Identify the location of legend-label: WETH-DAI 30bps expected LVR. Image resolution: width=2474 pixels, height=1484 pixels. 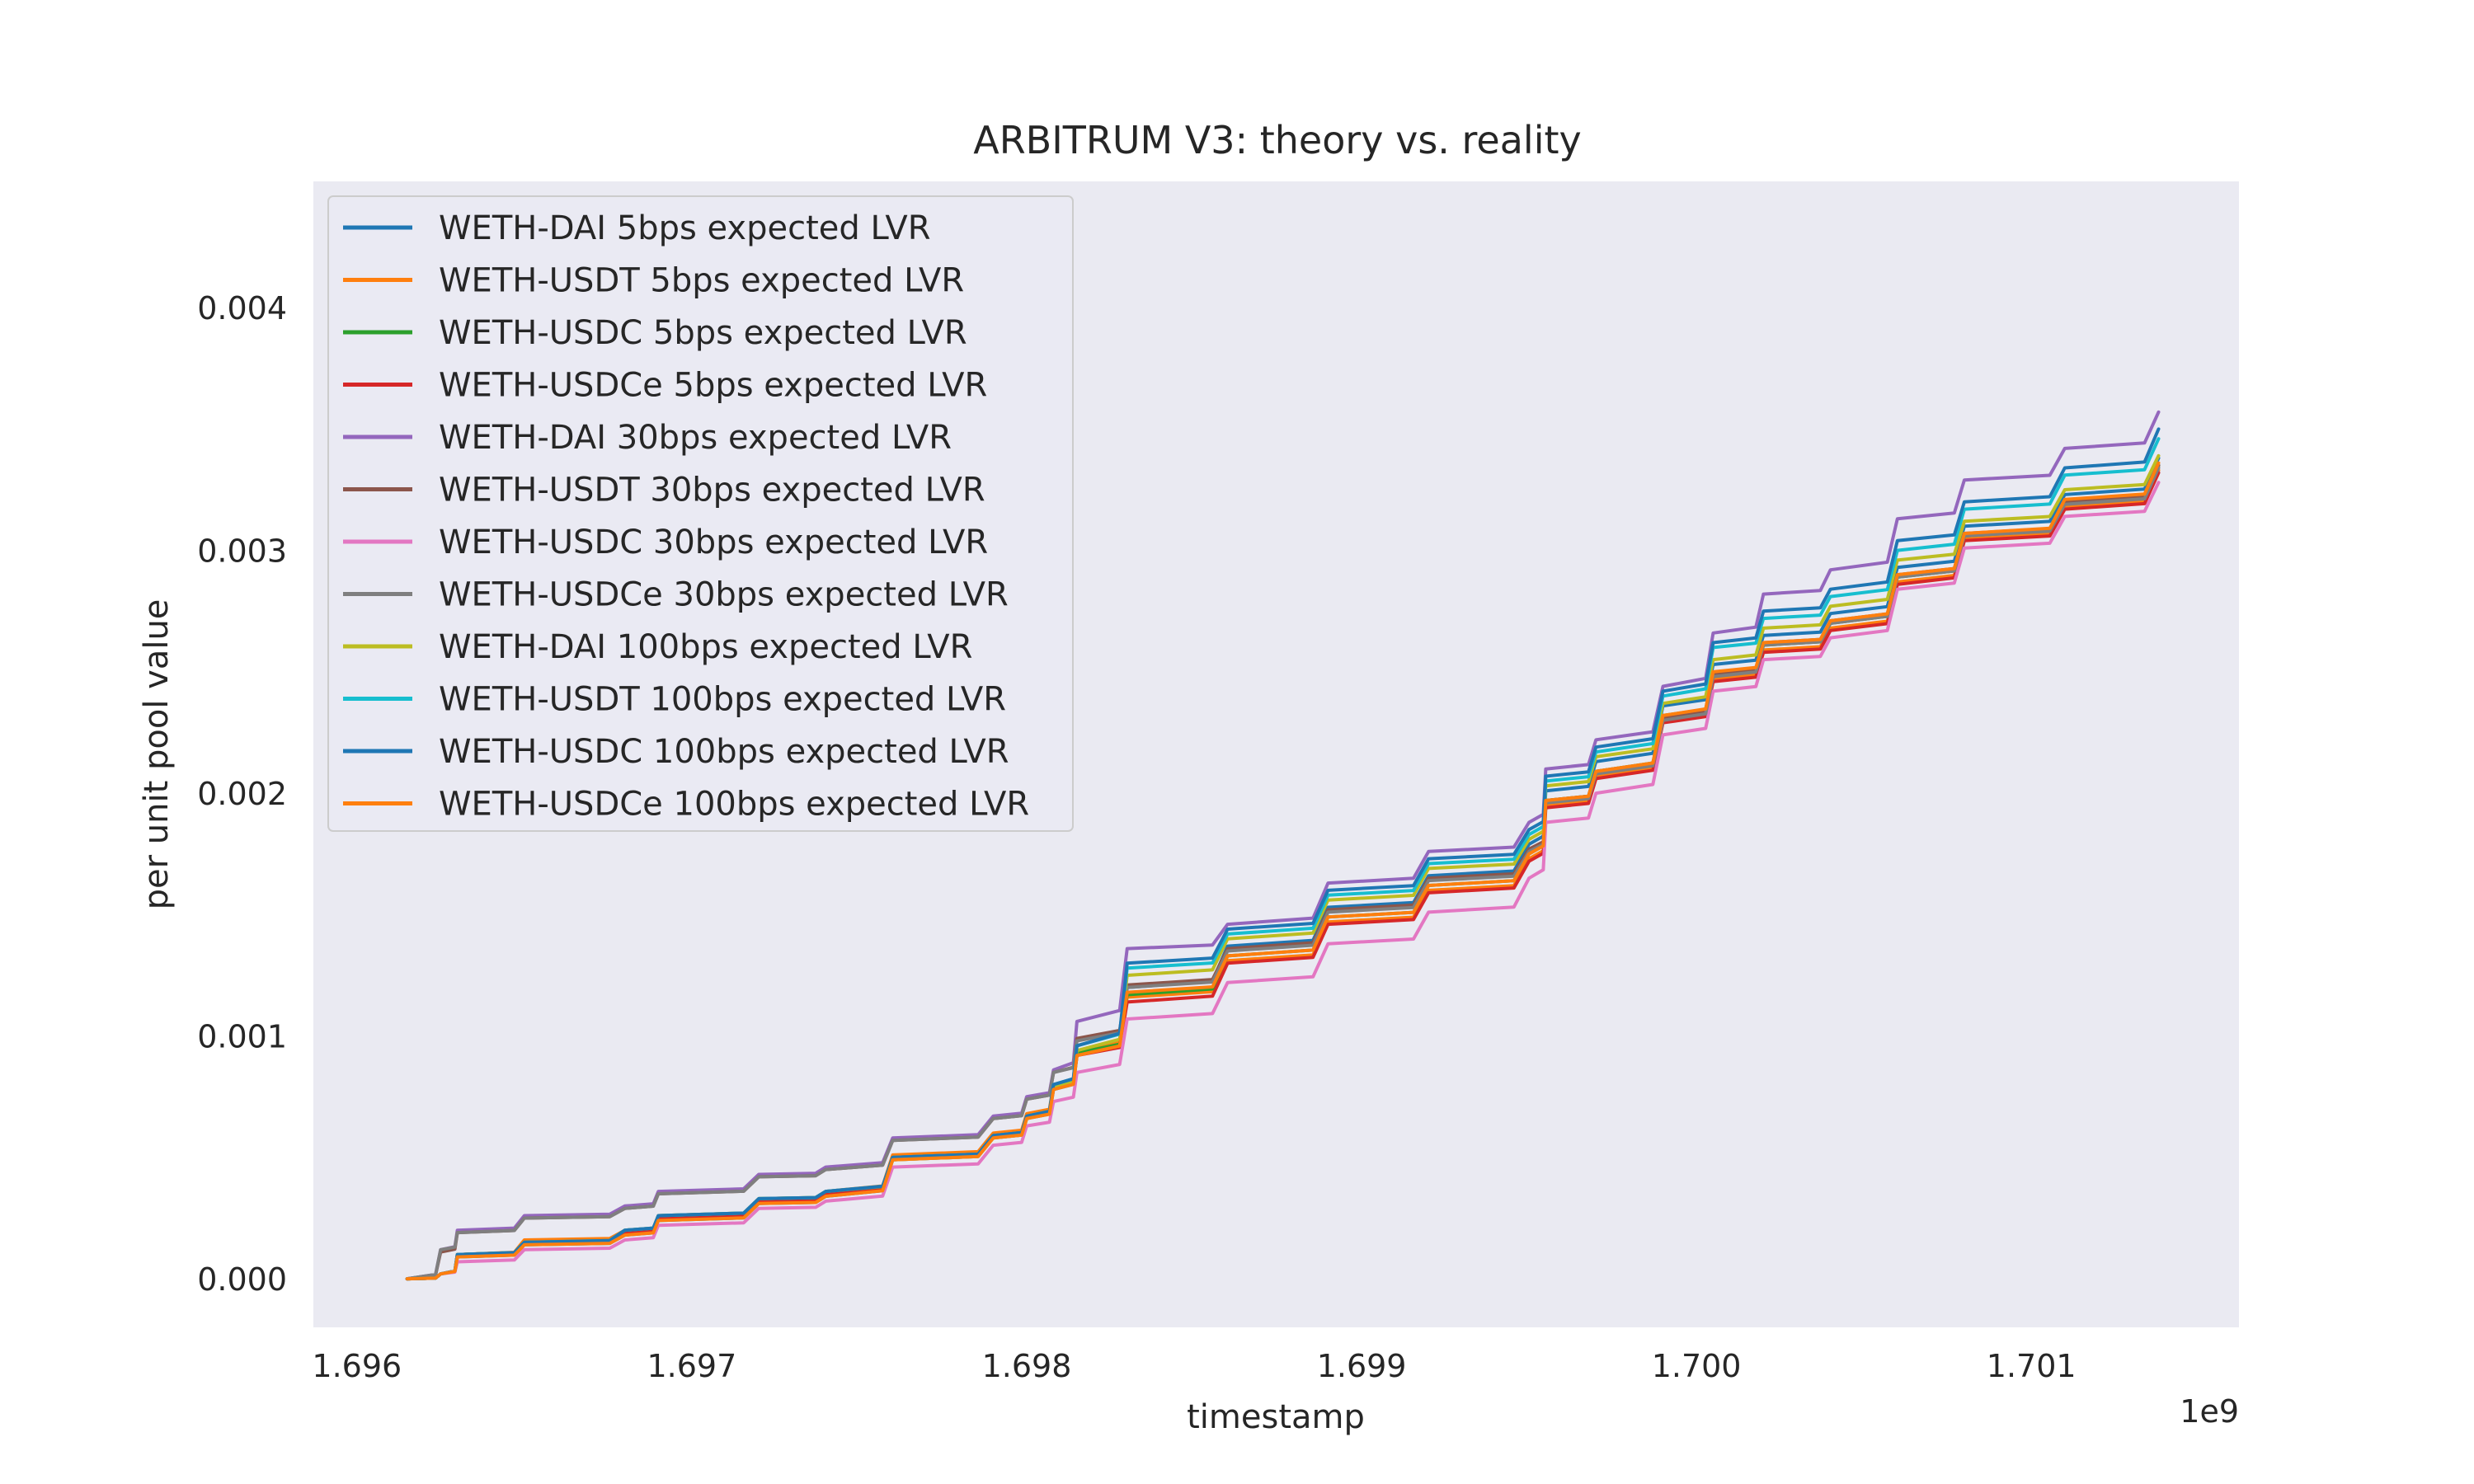
(695, 438).